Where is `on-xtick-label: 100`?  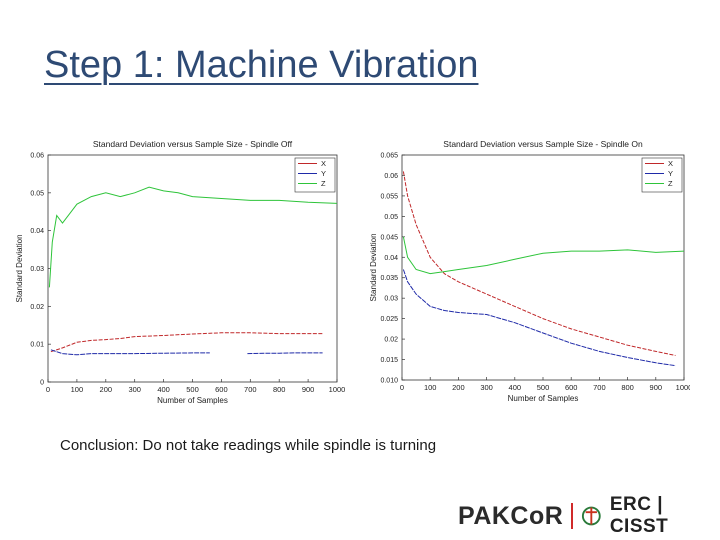 on-xtick-label: 100 is located at coordinates (430, 387).